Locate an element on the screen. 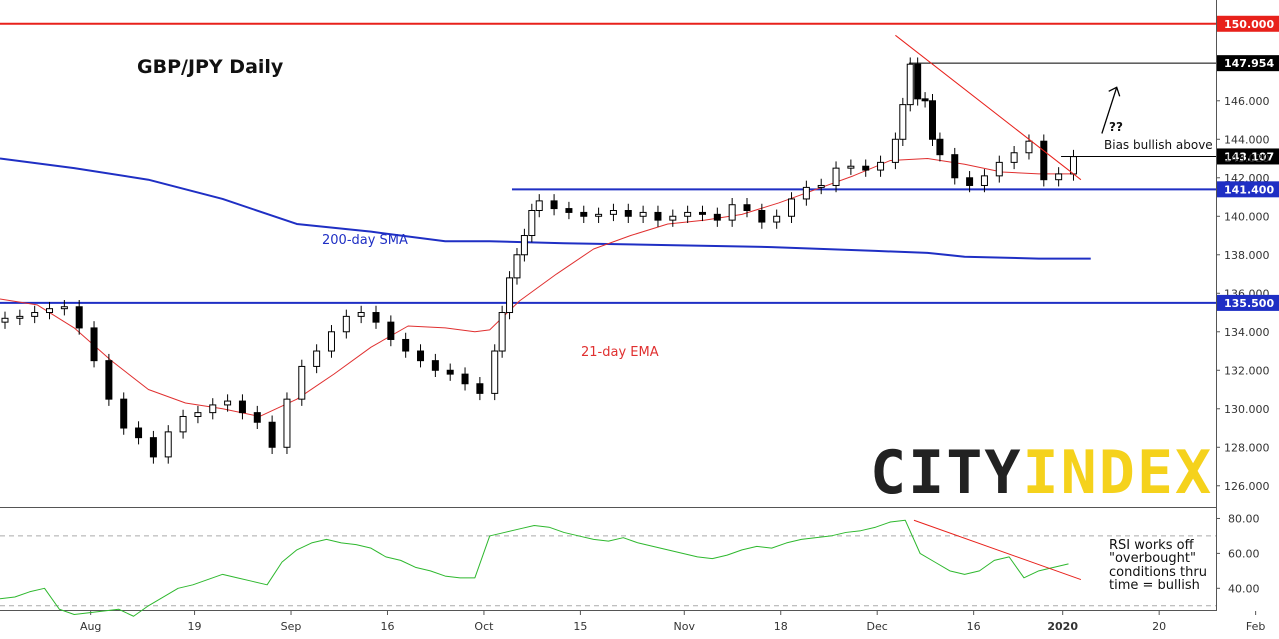  x-tick-label: Dec is located at coordinates (877, 626).